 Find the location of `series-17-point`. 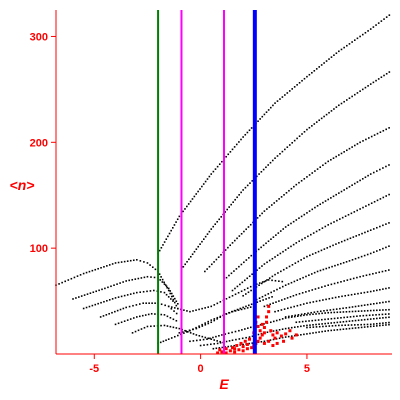

series-17-point is located at coordinates (202, 336).